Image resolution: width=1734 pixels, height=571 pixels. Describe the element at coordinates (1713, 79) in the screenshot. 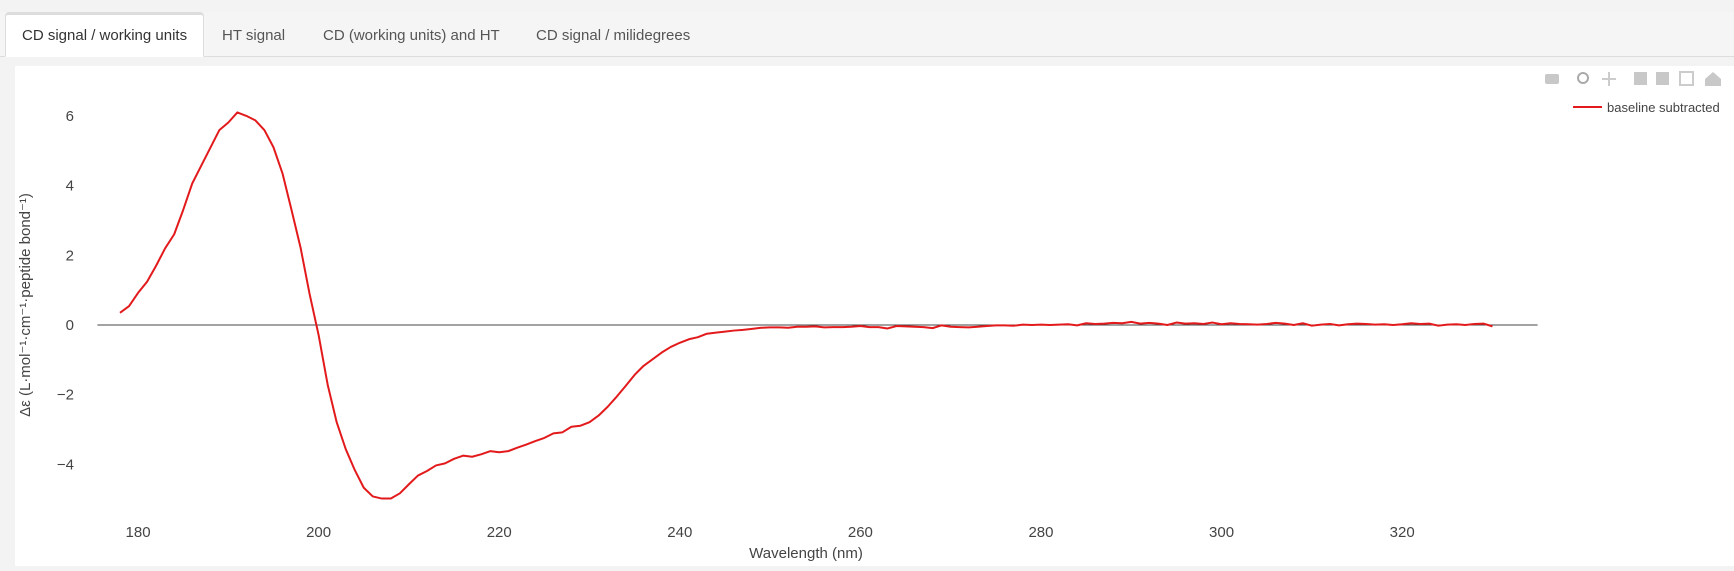

I see `reset-icon` at that location.